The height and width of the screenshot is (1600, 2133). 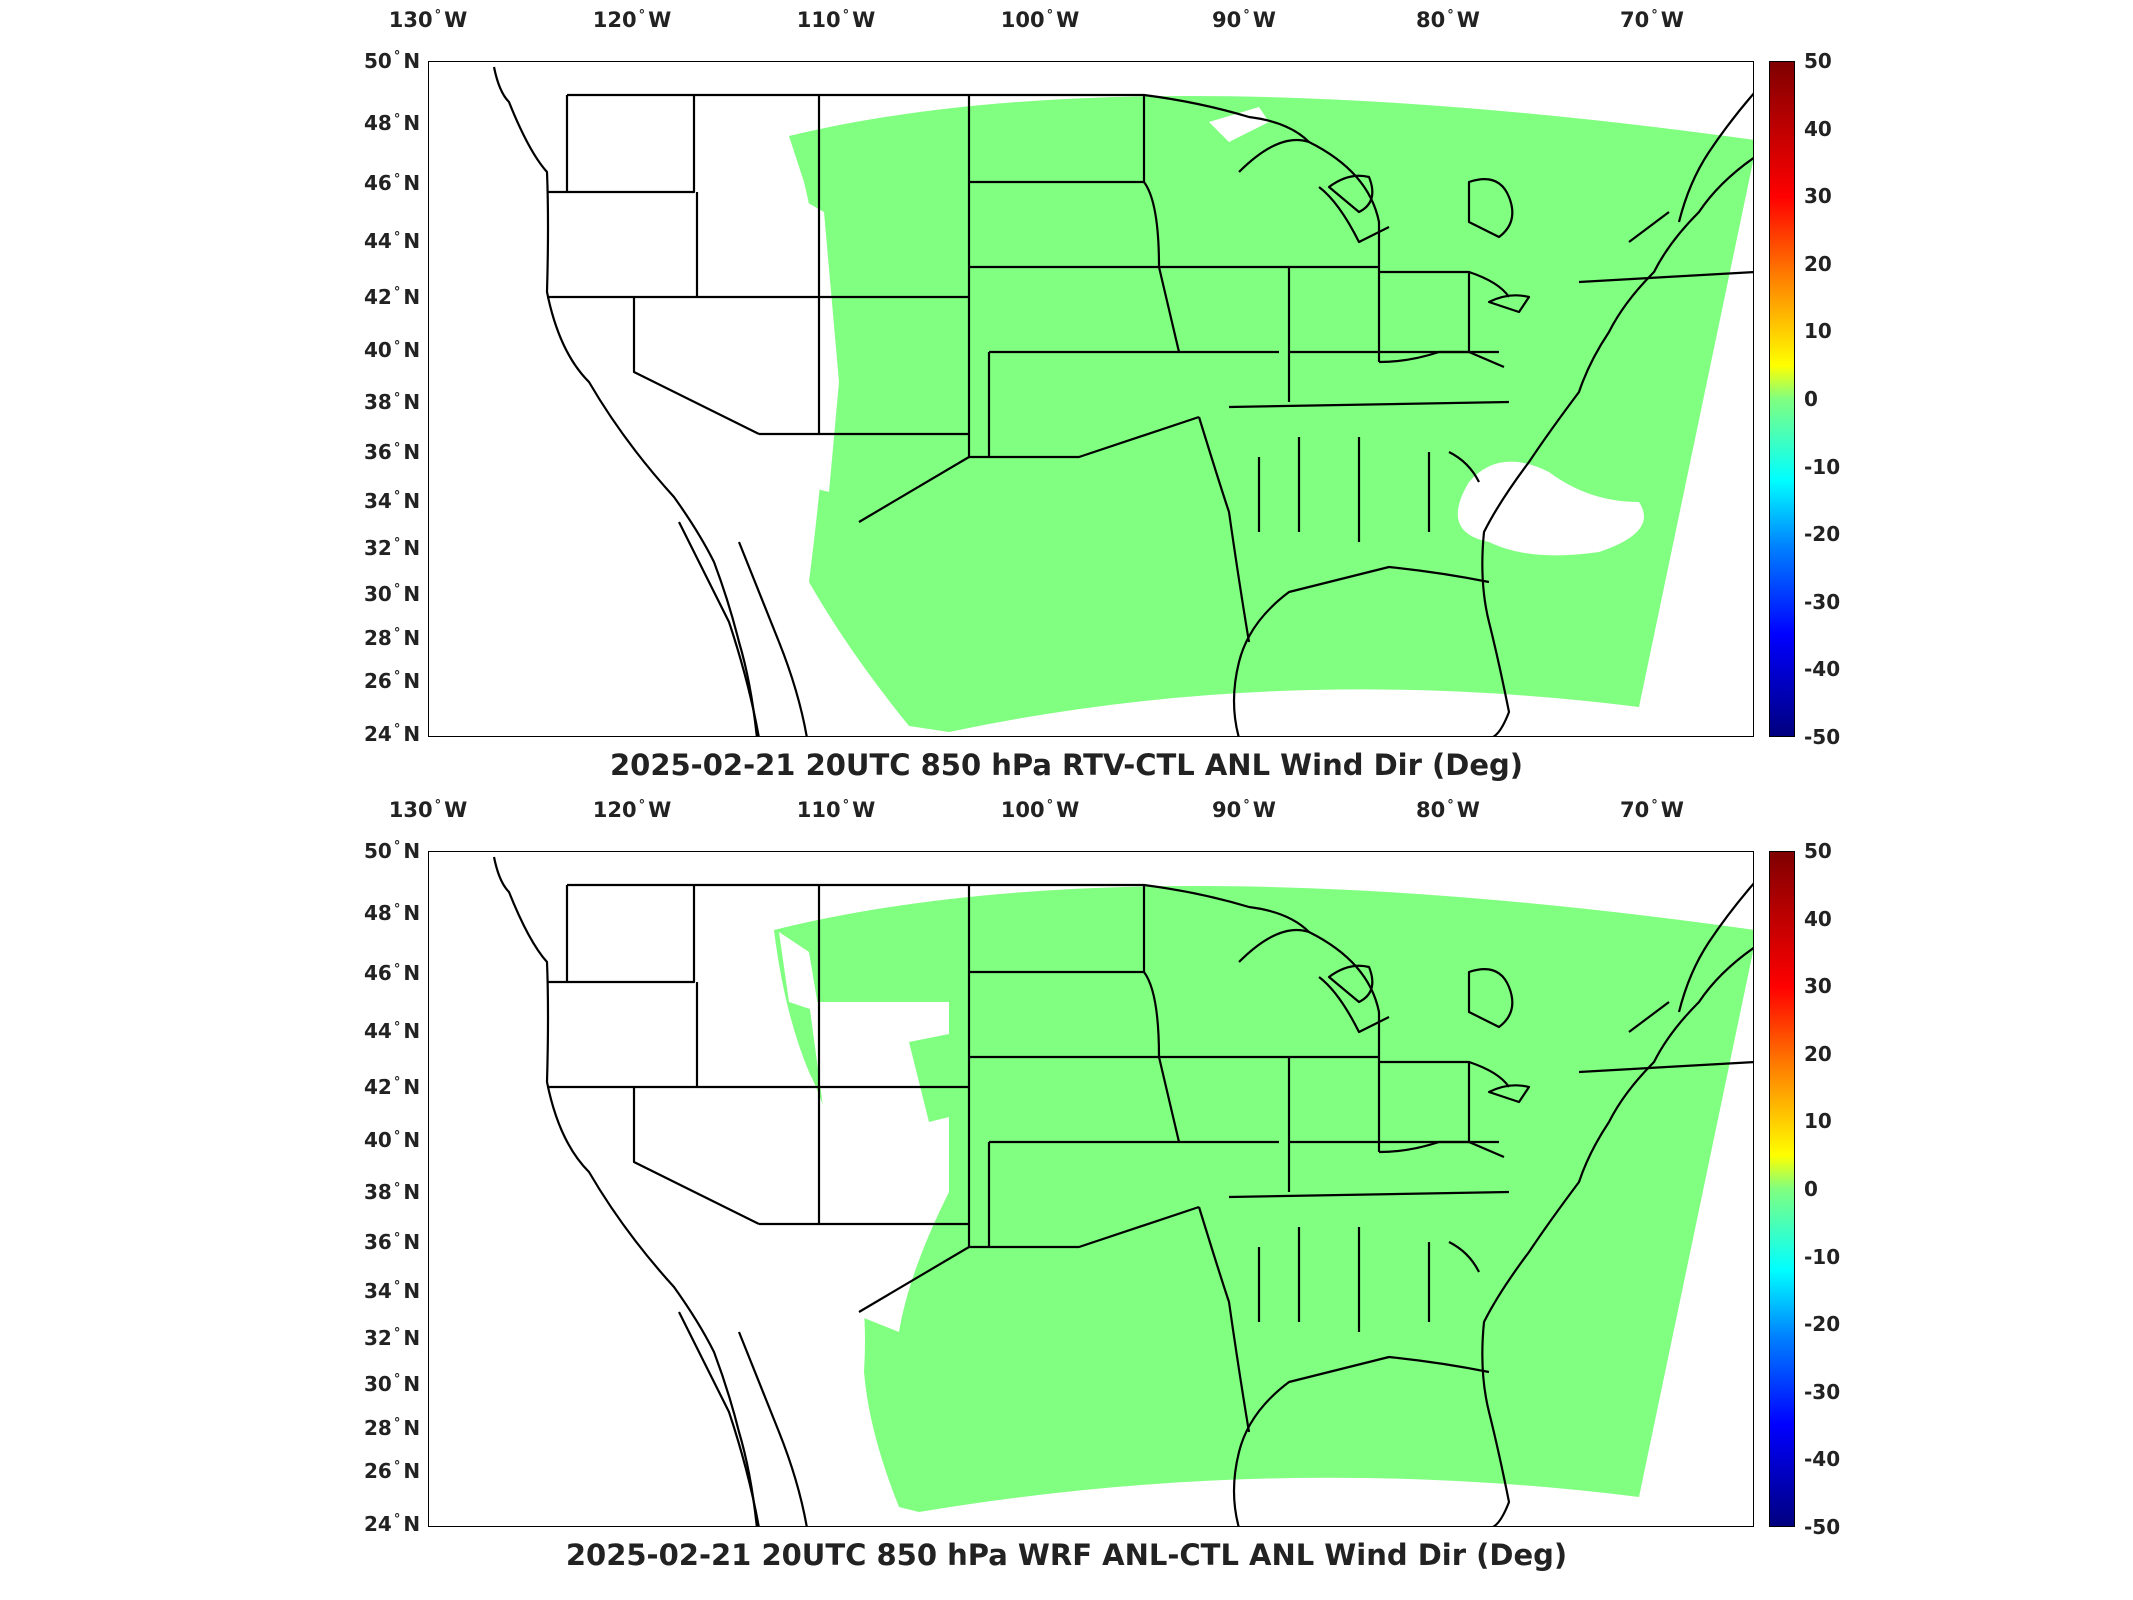 I want to click on latitude-tick-label: 50 ° N, so click(x=392, y=61).